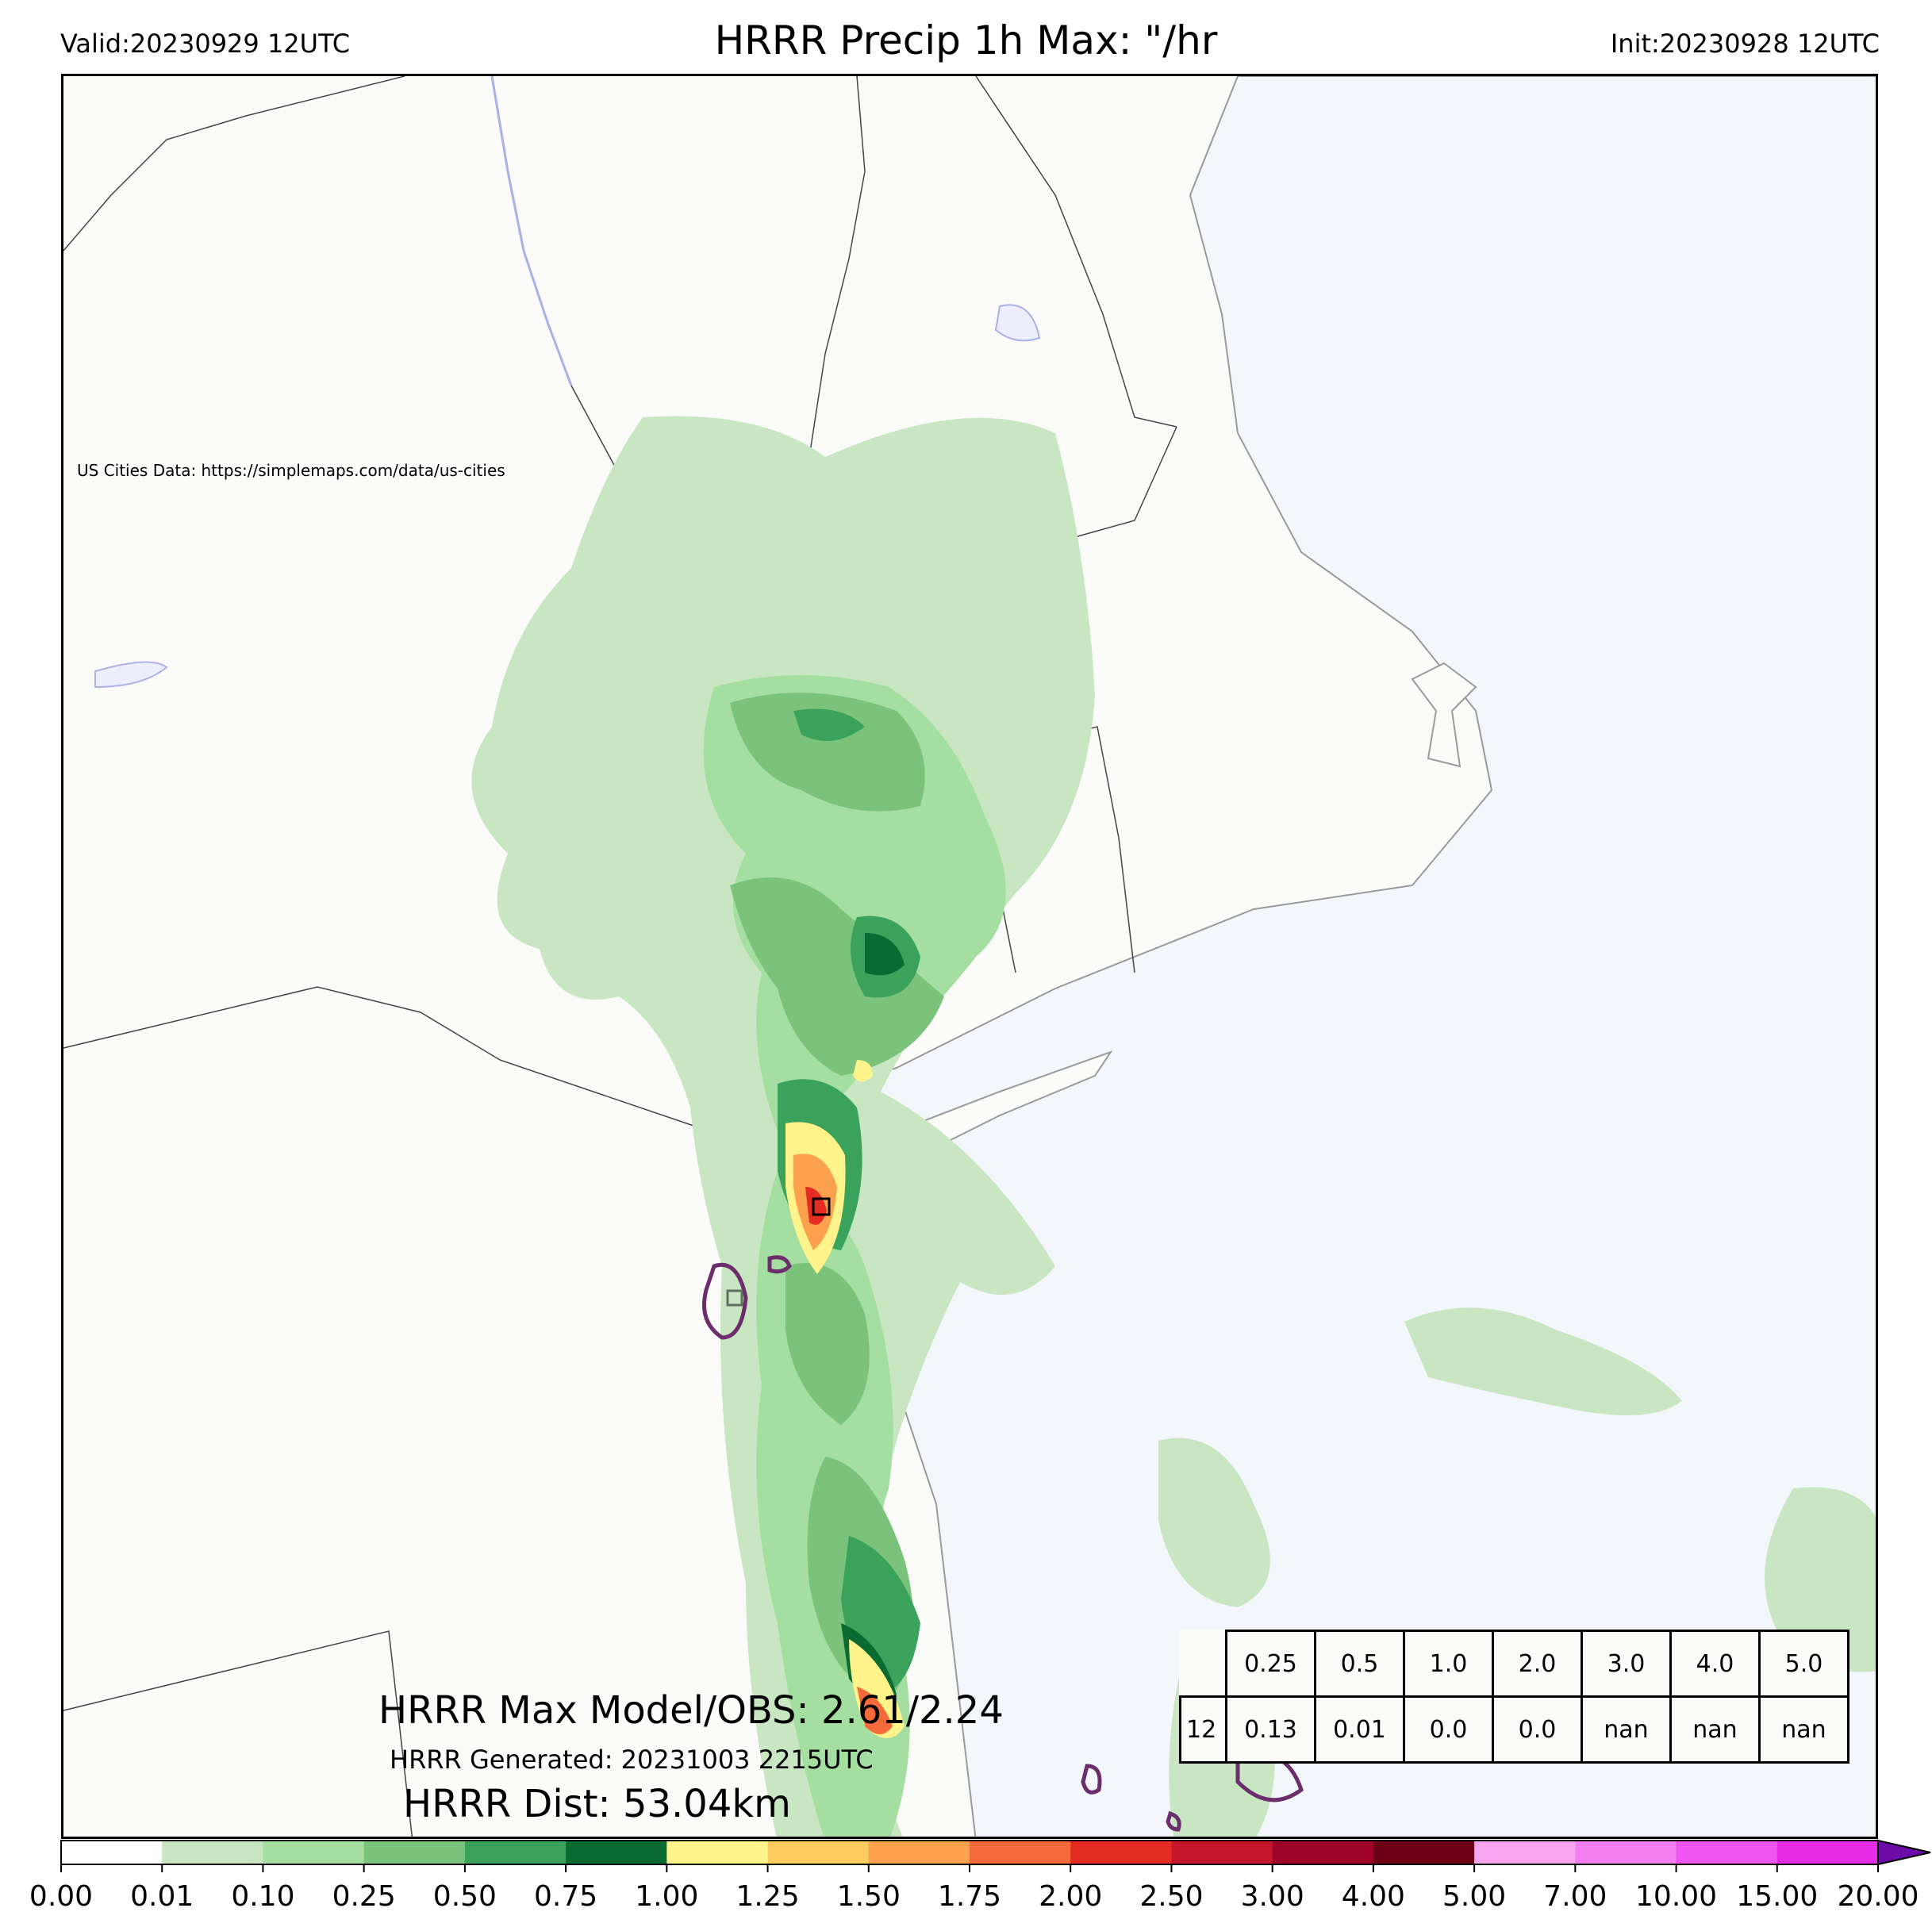  What do you see at coordinates (1474, 1896) in the screenshot?
I see `colorbar-tick-label: 5.00` at bounding box center [1474, 1896].